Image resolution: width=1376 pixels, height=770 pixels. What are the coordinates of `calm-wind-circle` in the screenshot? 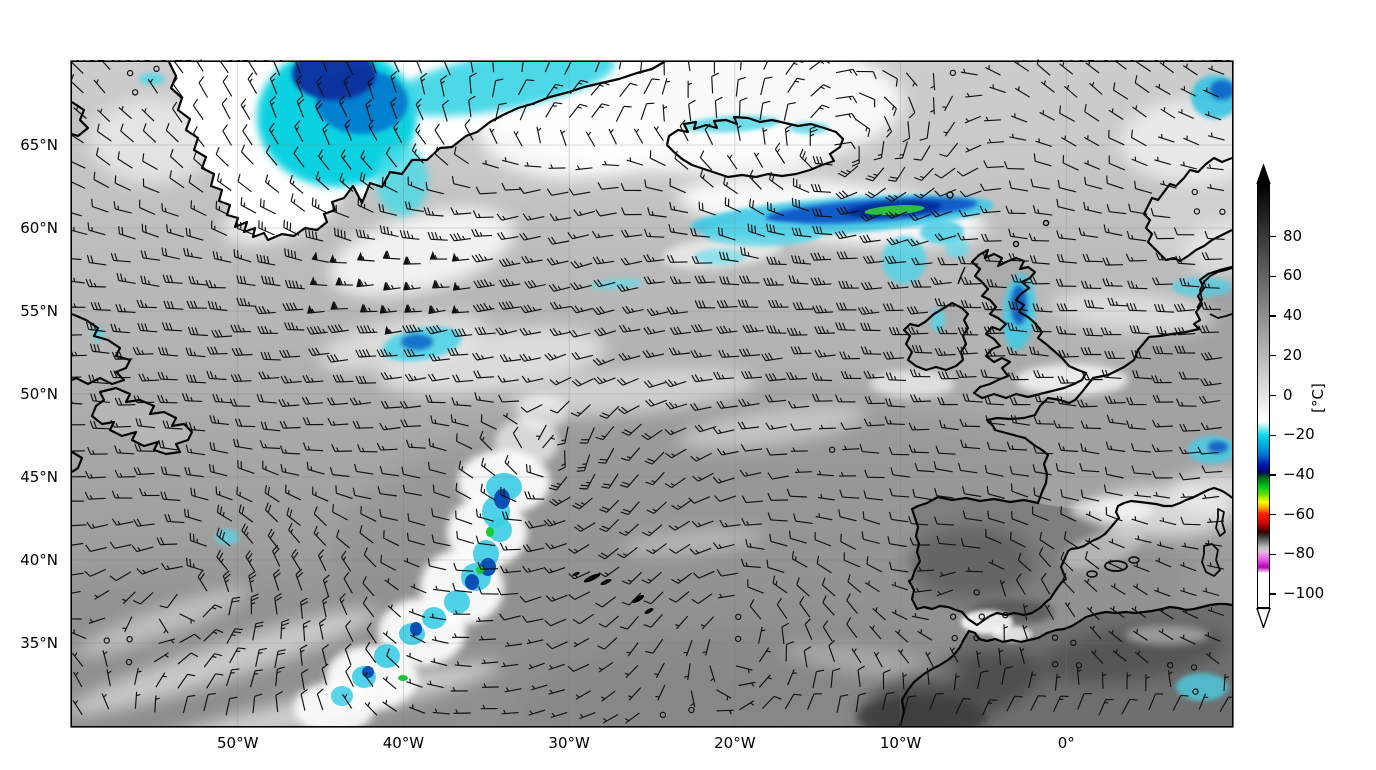 It's located at (1194, 667).